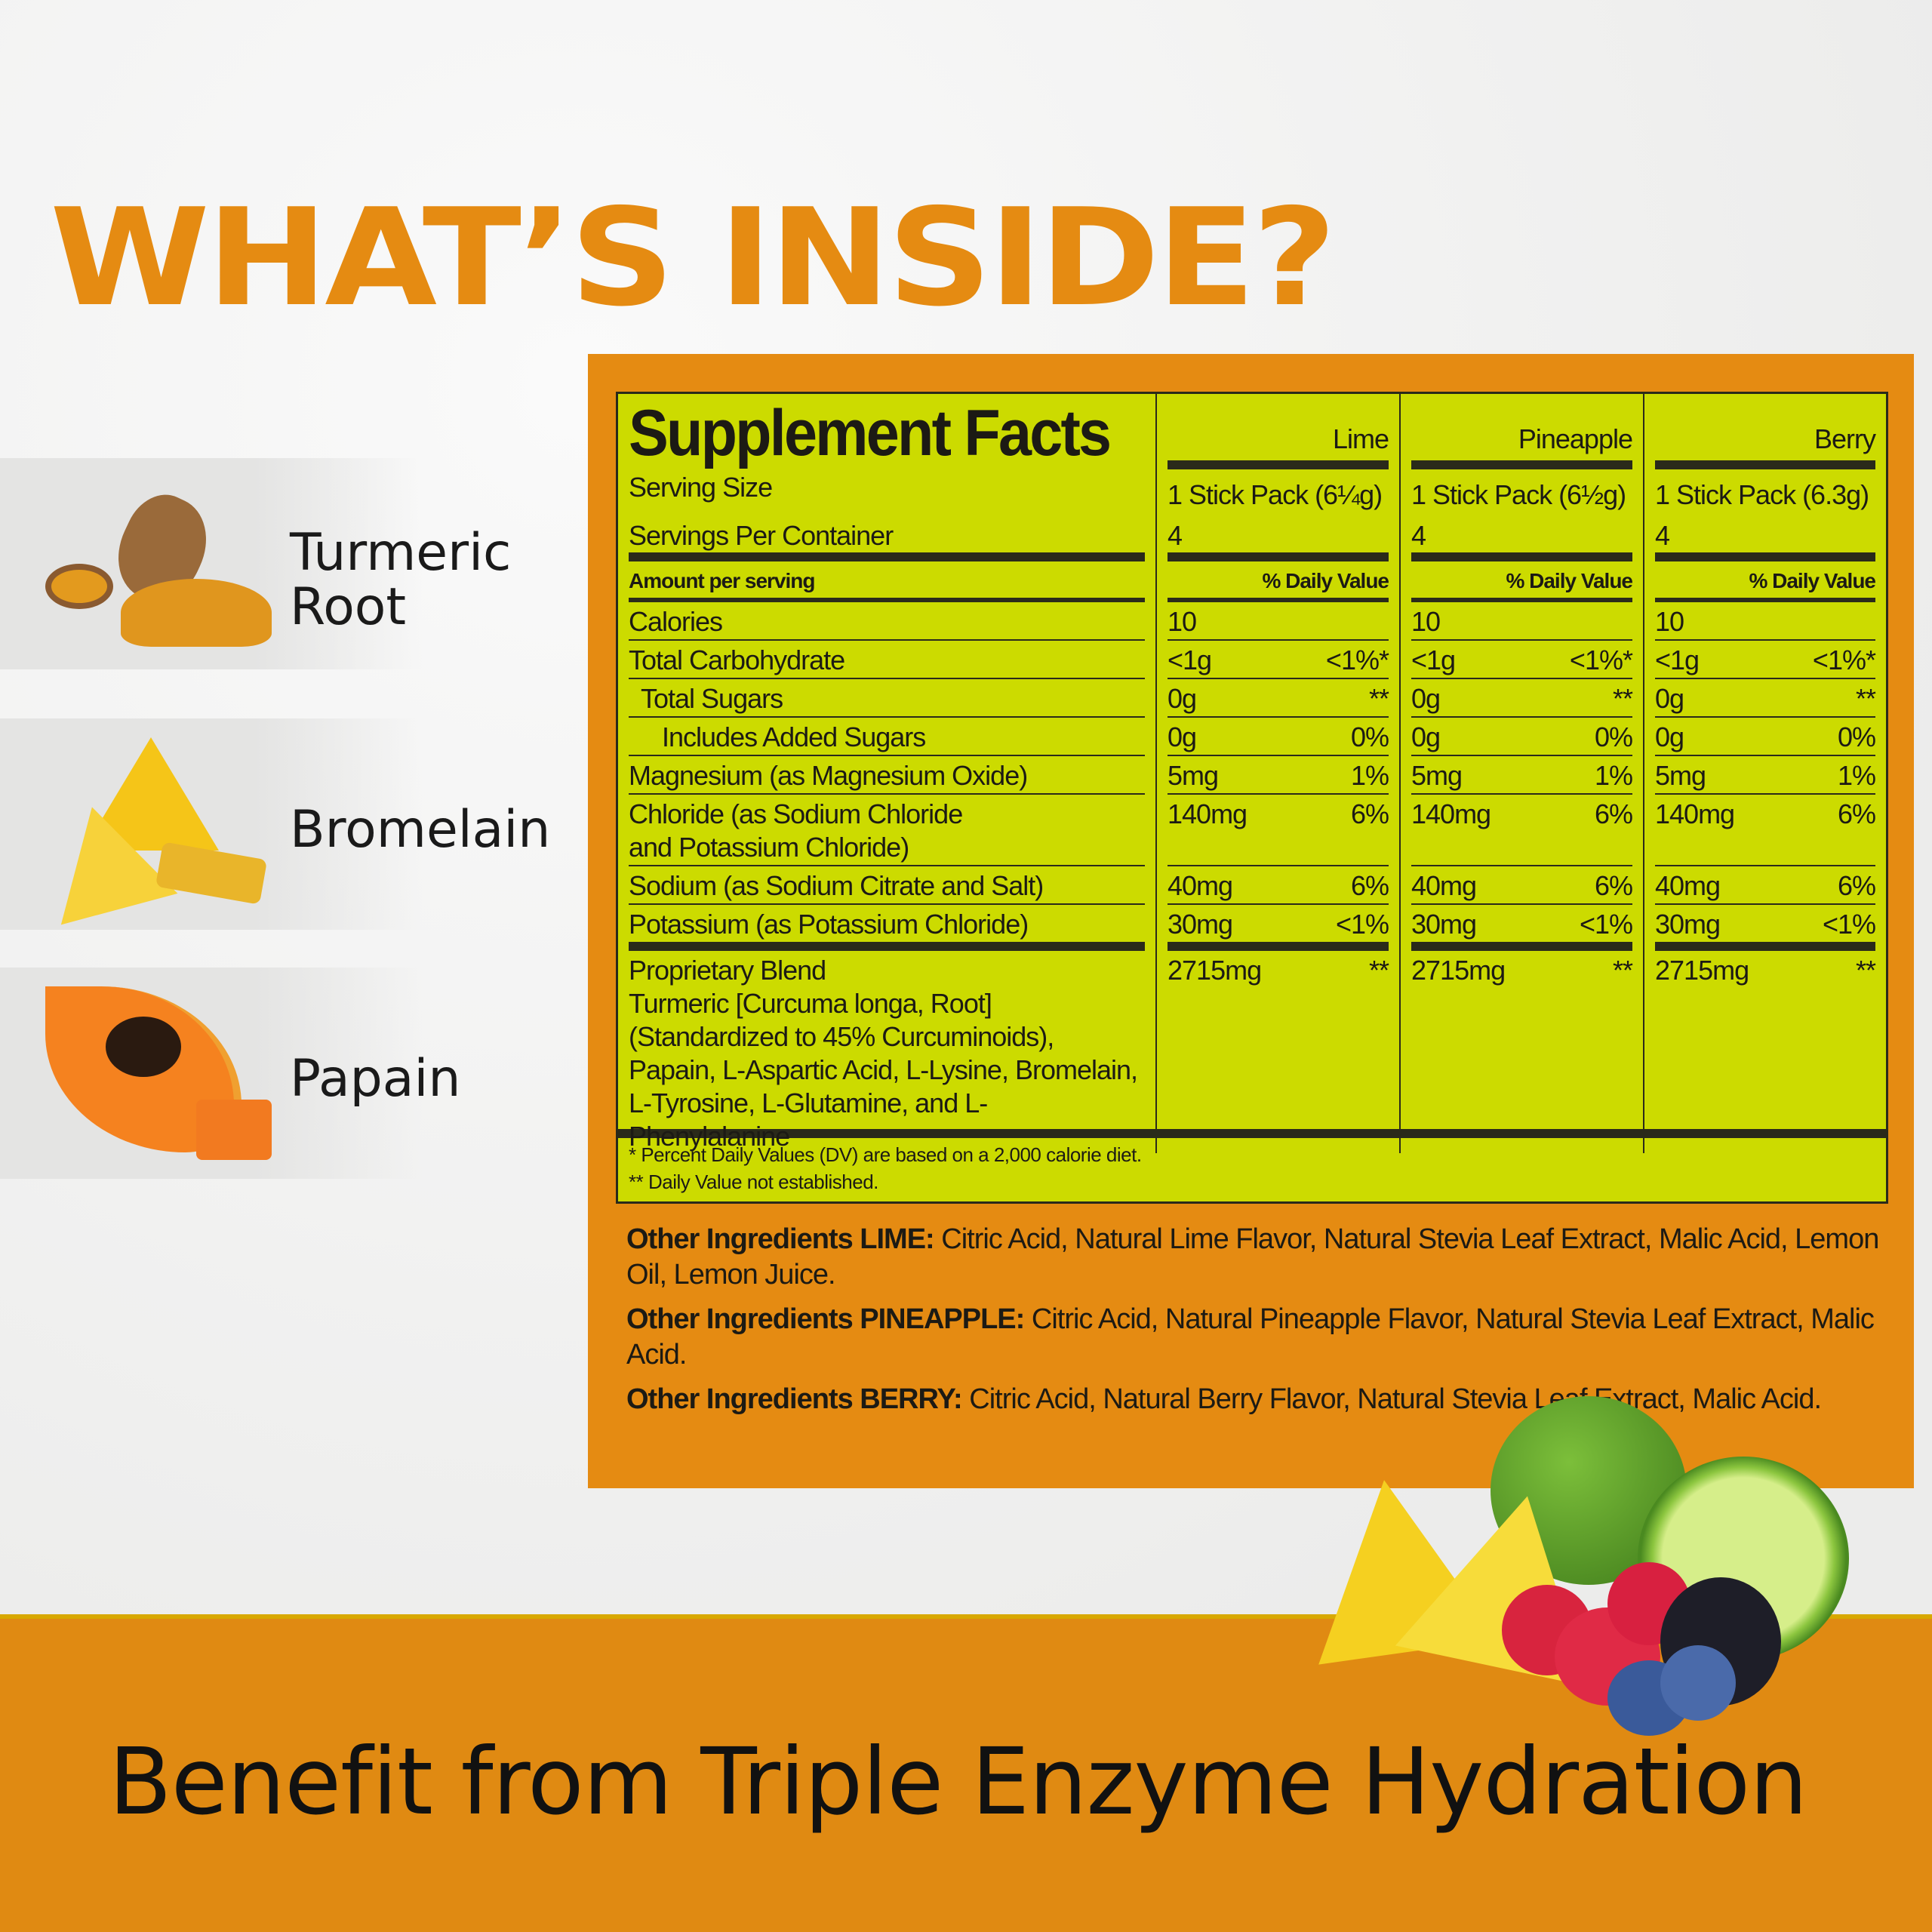  I want to click on nutrient-dv: **, so click(1622, 698).